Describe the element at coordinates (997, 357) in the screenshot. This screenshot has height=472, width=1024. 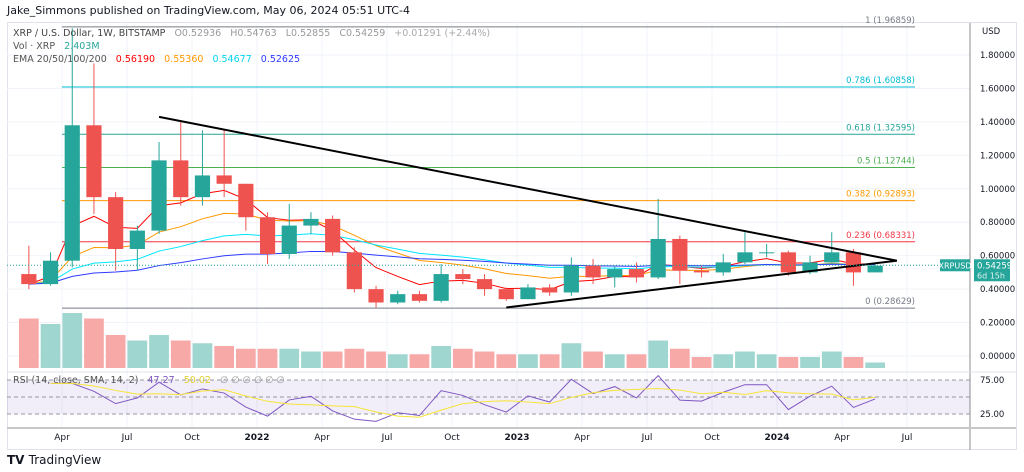
I see `price-tick: 0.00000` at that location.